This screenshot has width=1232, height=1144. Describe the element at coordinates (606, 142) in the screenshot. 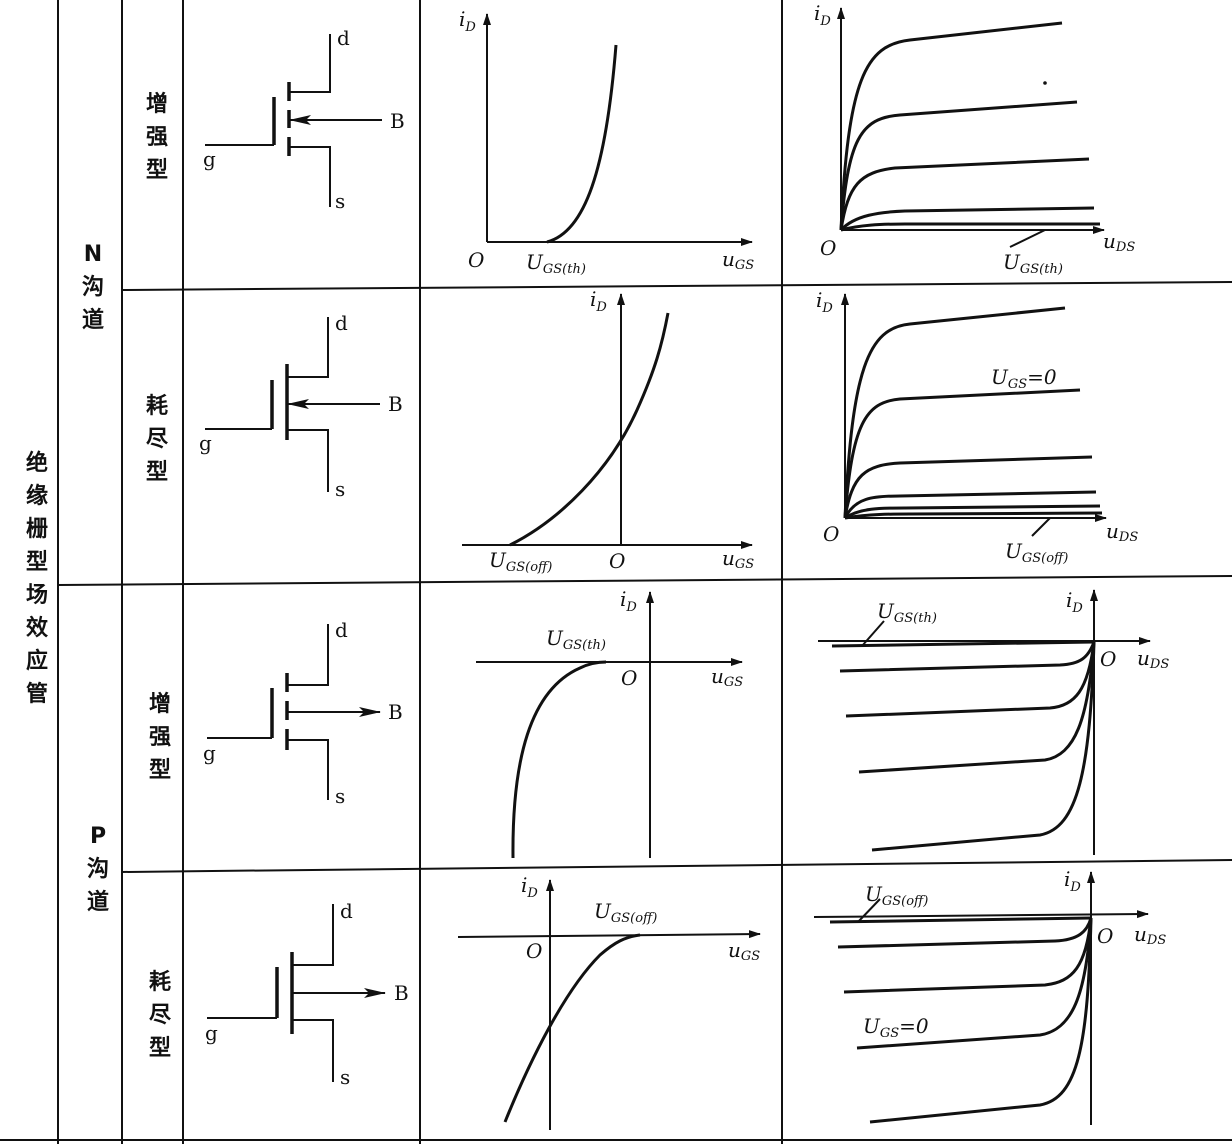

I see `transfer-curve-n-enhancement: iD O UGS(th) uGS` at that location.